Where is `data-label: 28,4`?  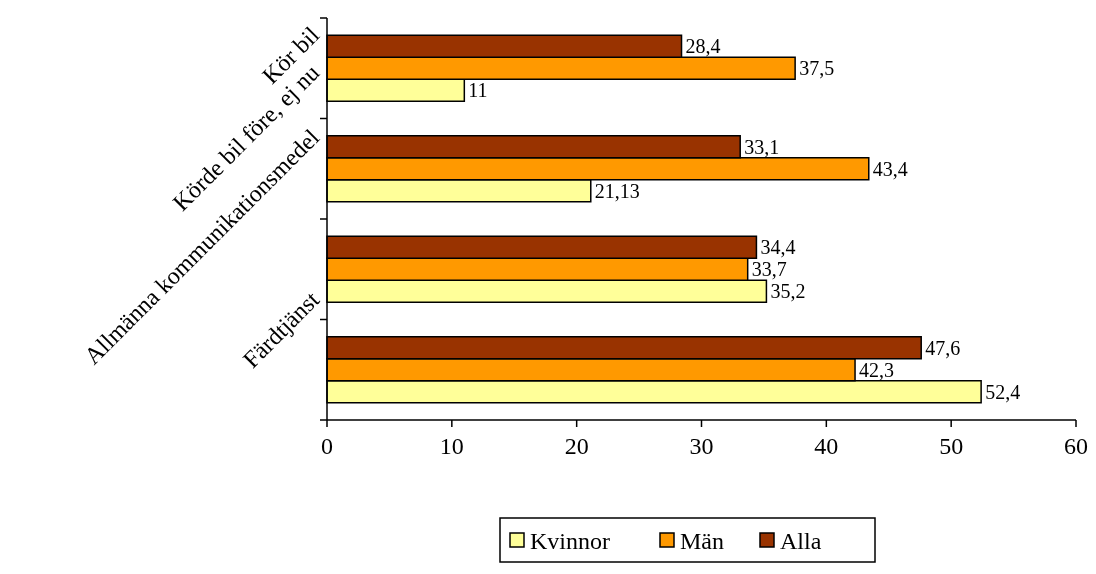
data-label: 28,4 is located at coordinates (703, 46).